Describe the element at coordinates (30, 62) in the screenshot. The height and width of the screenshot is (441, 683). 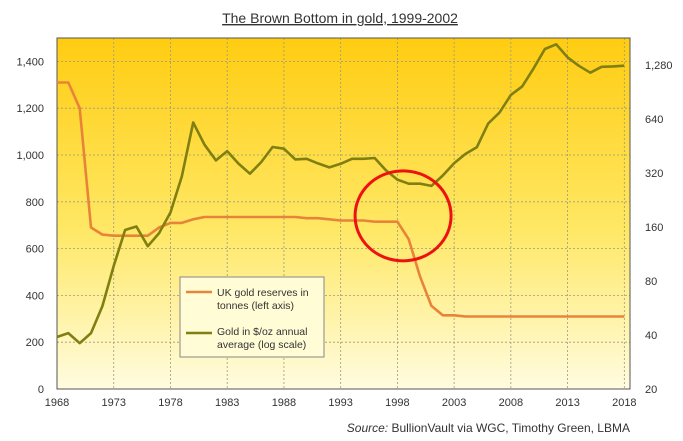
I see `left-tick-label: 1,400` at that location.